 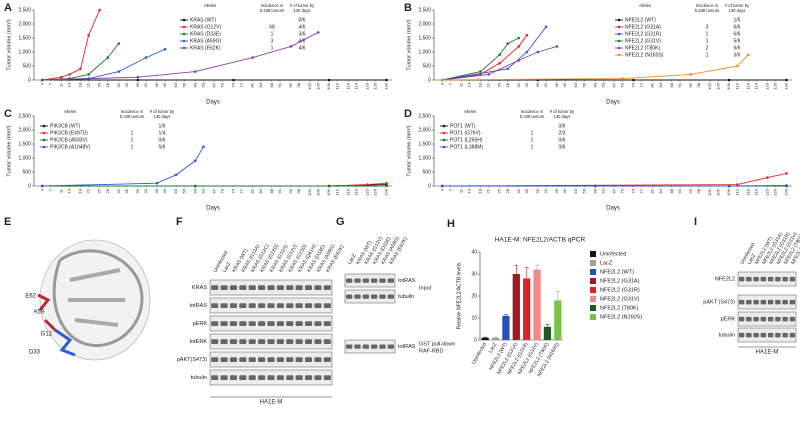 I want to click on y-tick-label: 1,000, so click(x=24, y=158).